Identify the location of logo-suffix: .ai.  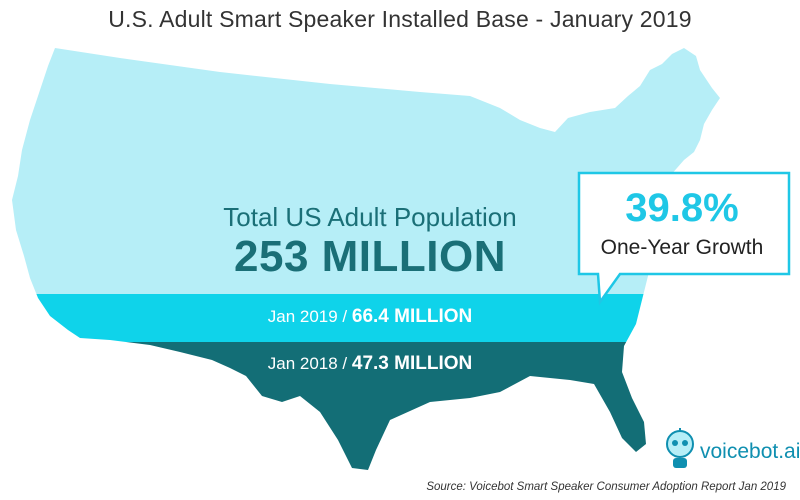
(789, 451).